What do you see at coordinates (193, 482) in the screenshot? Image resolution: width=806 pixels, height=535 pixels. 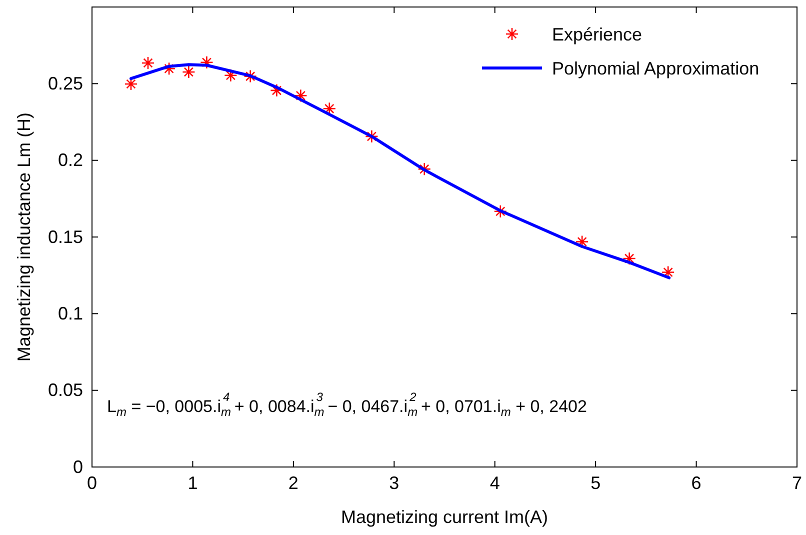 I see `x-tick-label: 1` at bounding box center [193, 482].